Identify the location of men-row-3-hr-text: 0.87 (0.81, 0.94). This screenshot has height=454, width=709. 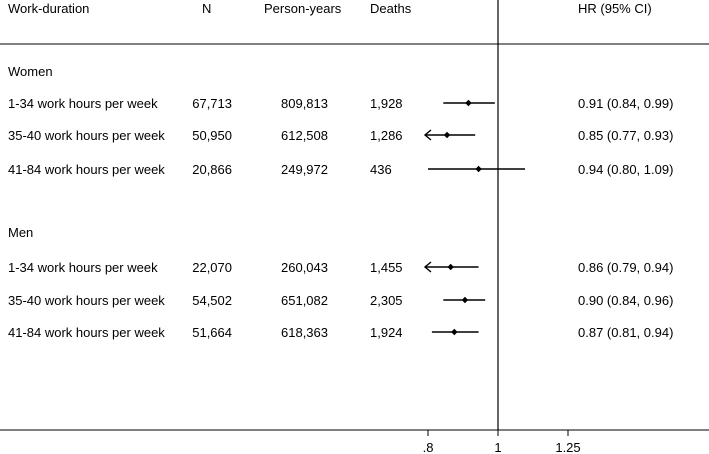
(625, 332).